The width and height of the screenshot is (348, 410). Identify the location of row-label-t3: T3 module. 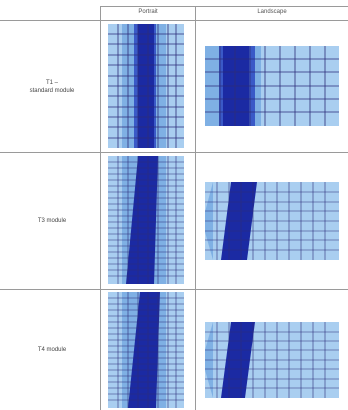
(52, 221).